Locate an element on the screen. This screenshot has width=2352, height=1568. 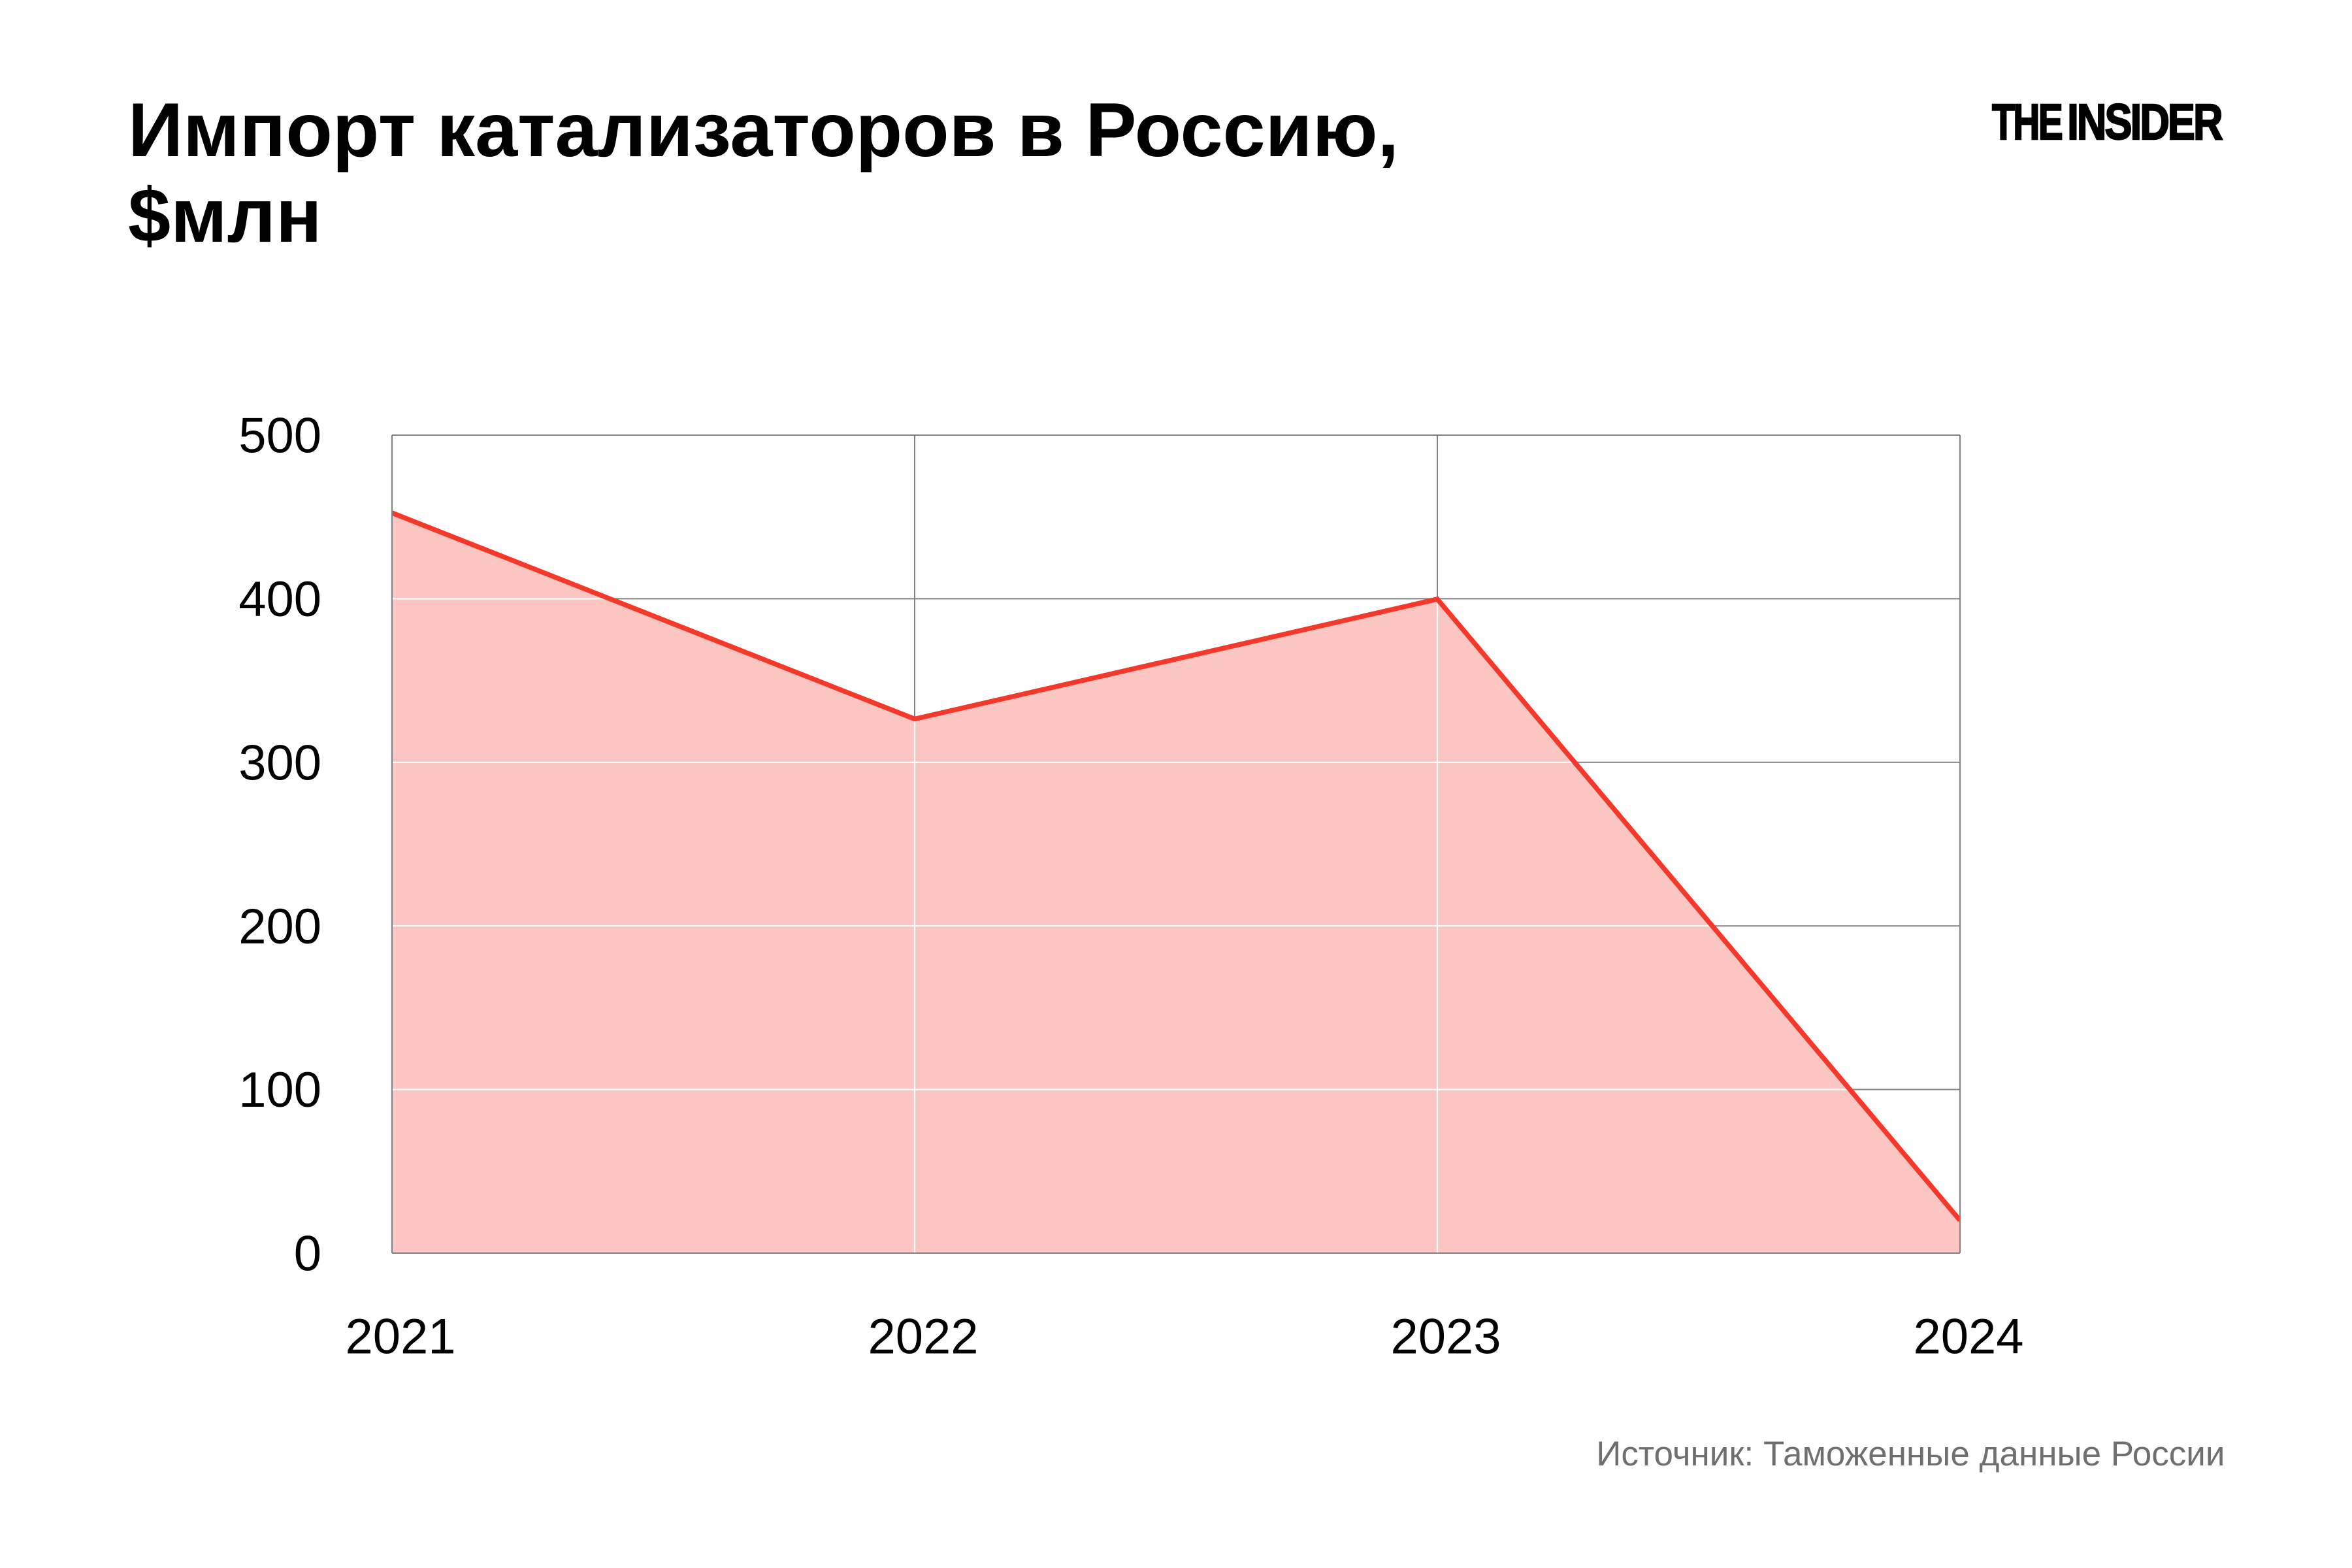
svg-text:Источник: Таможенные данные Ро: Источник: Таможенные данные России is located at coordinates (1910, 1454).